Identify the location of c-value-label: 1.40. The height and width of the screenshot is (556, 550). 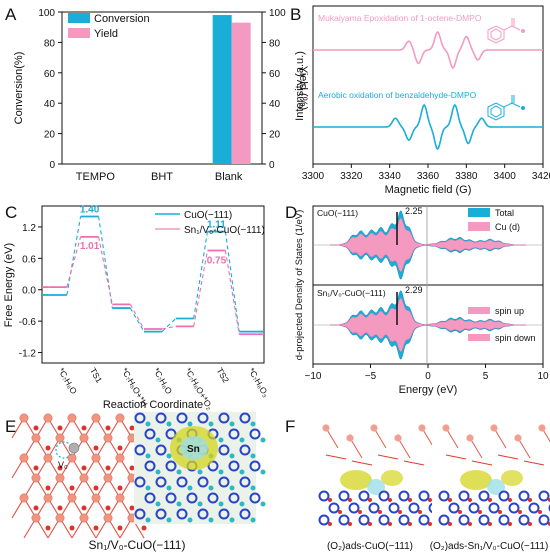
(90, 209).